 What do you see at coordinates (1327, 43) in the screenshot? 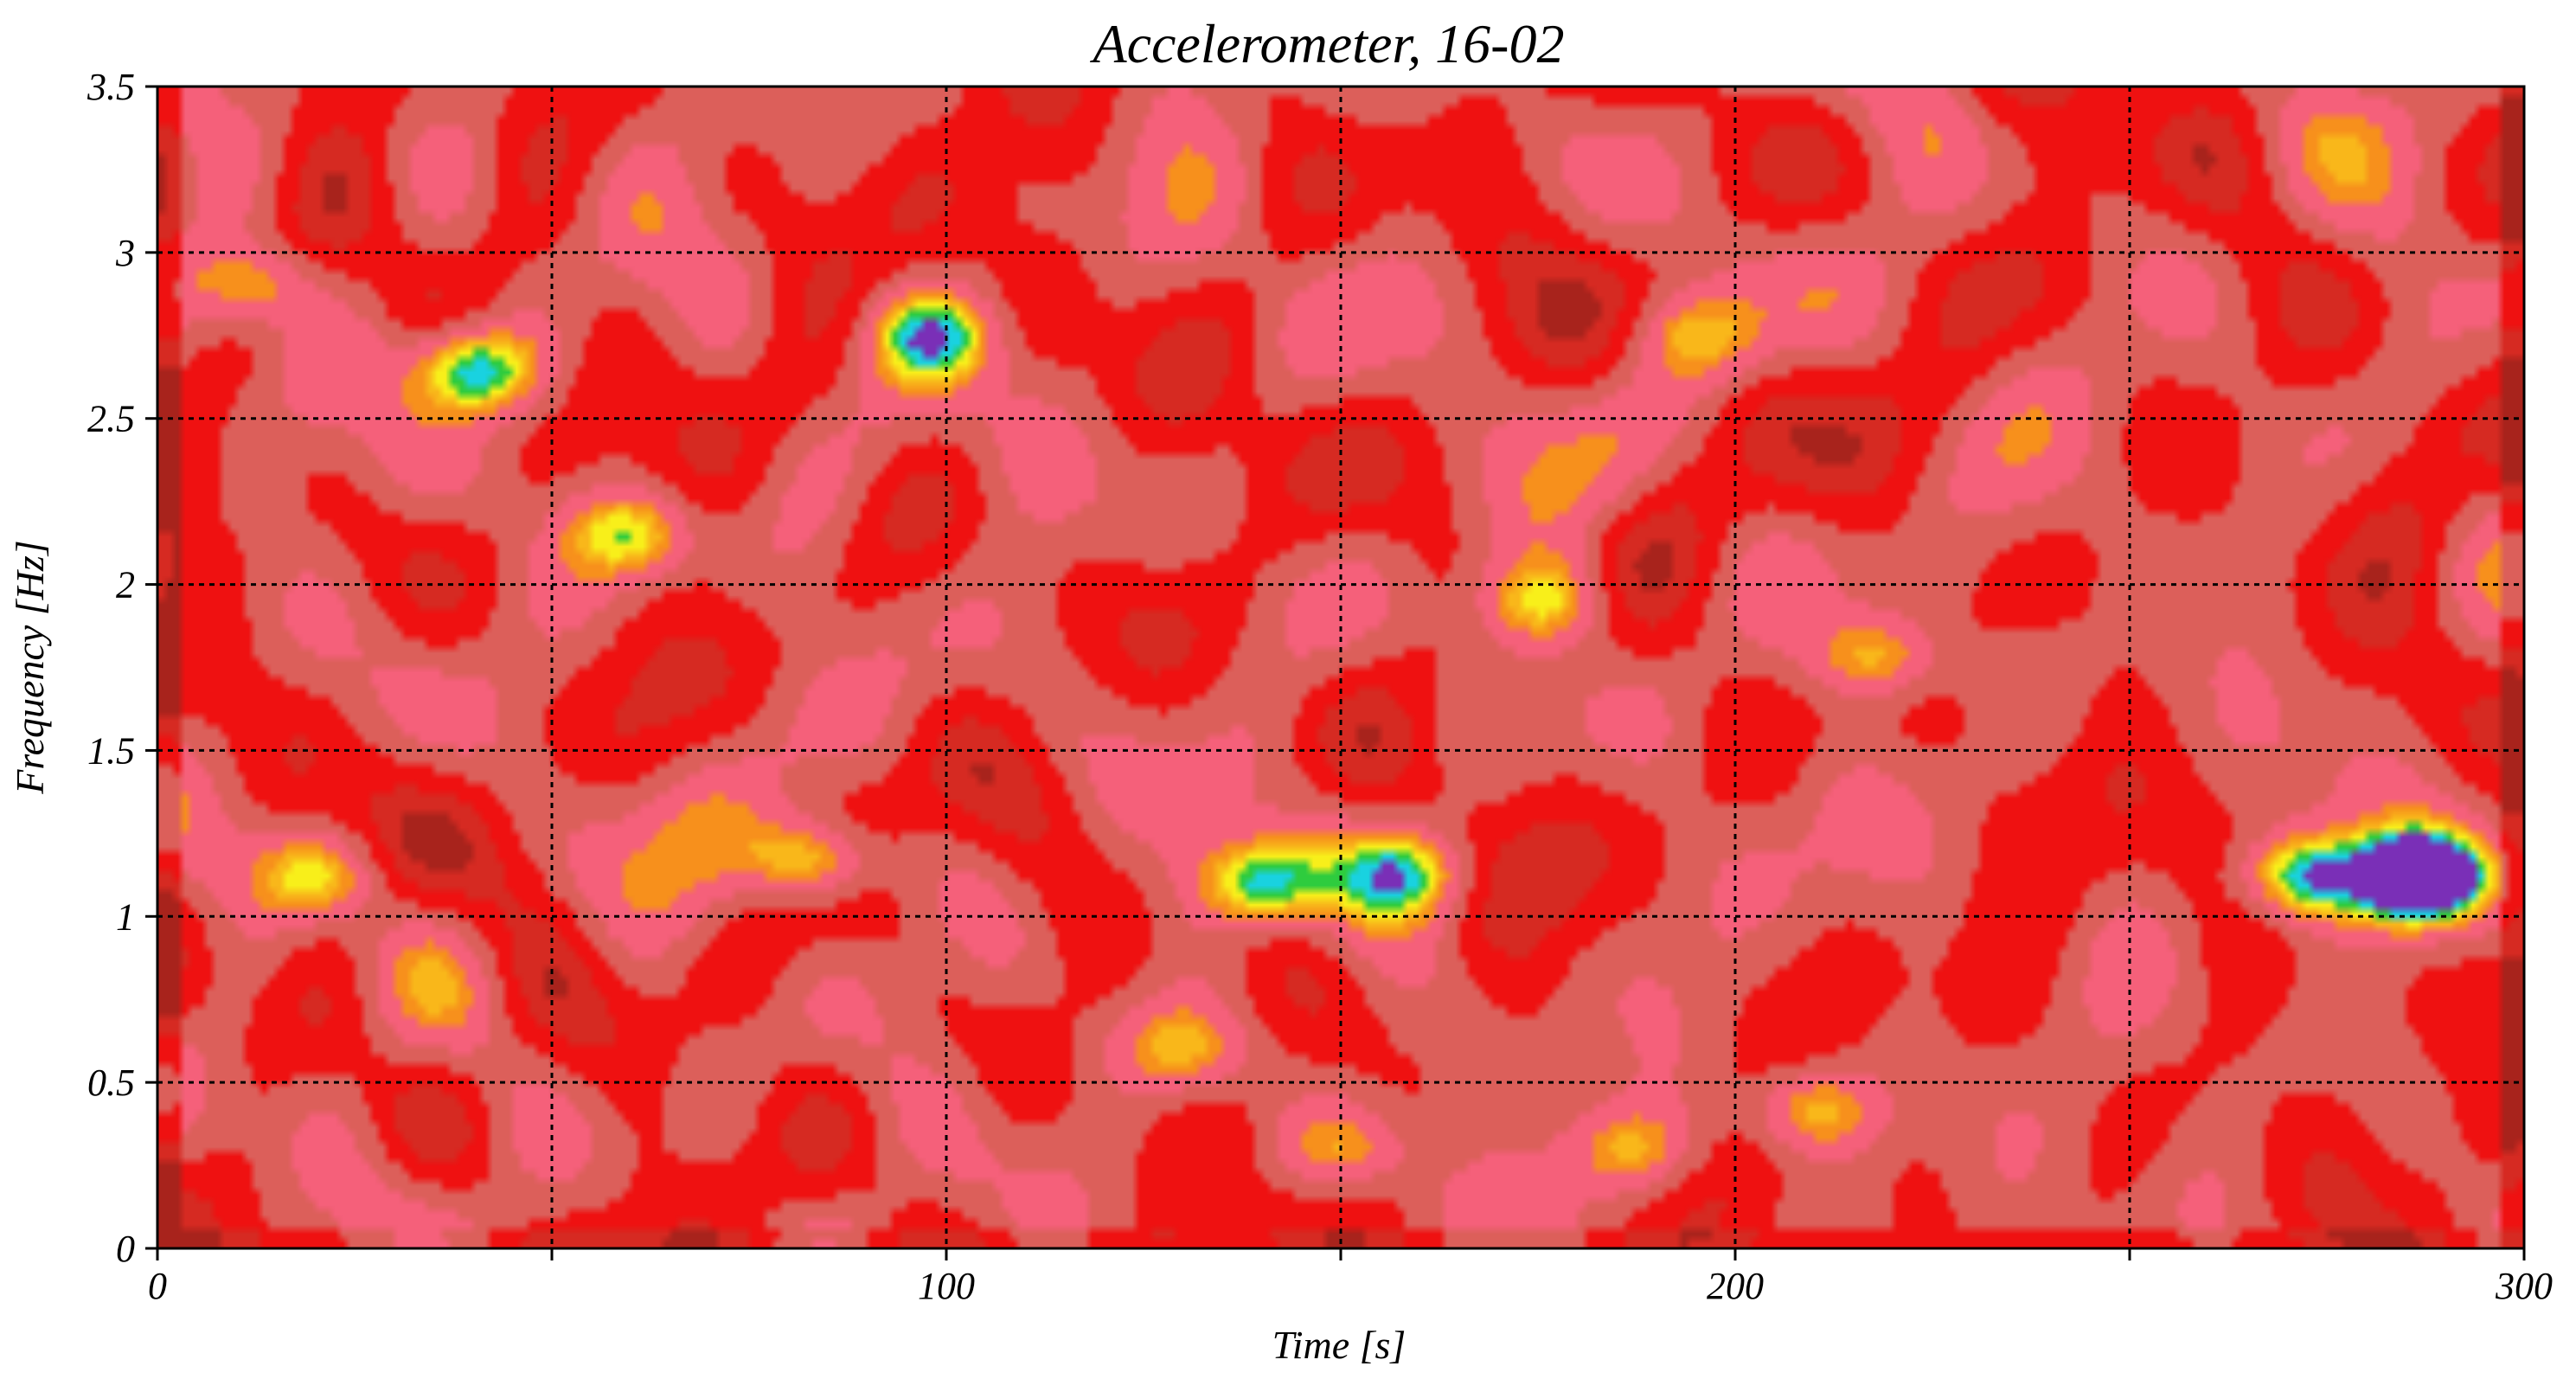
I see `chart-title: Accelerometer, 16-02` at bounding box center [1327, 43].